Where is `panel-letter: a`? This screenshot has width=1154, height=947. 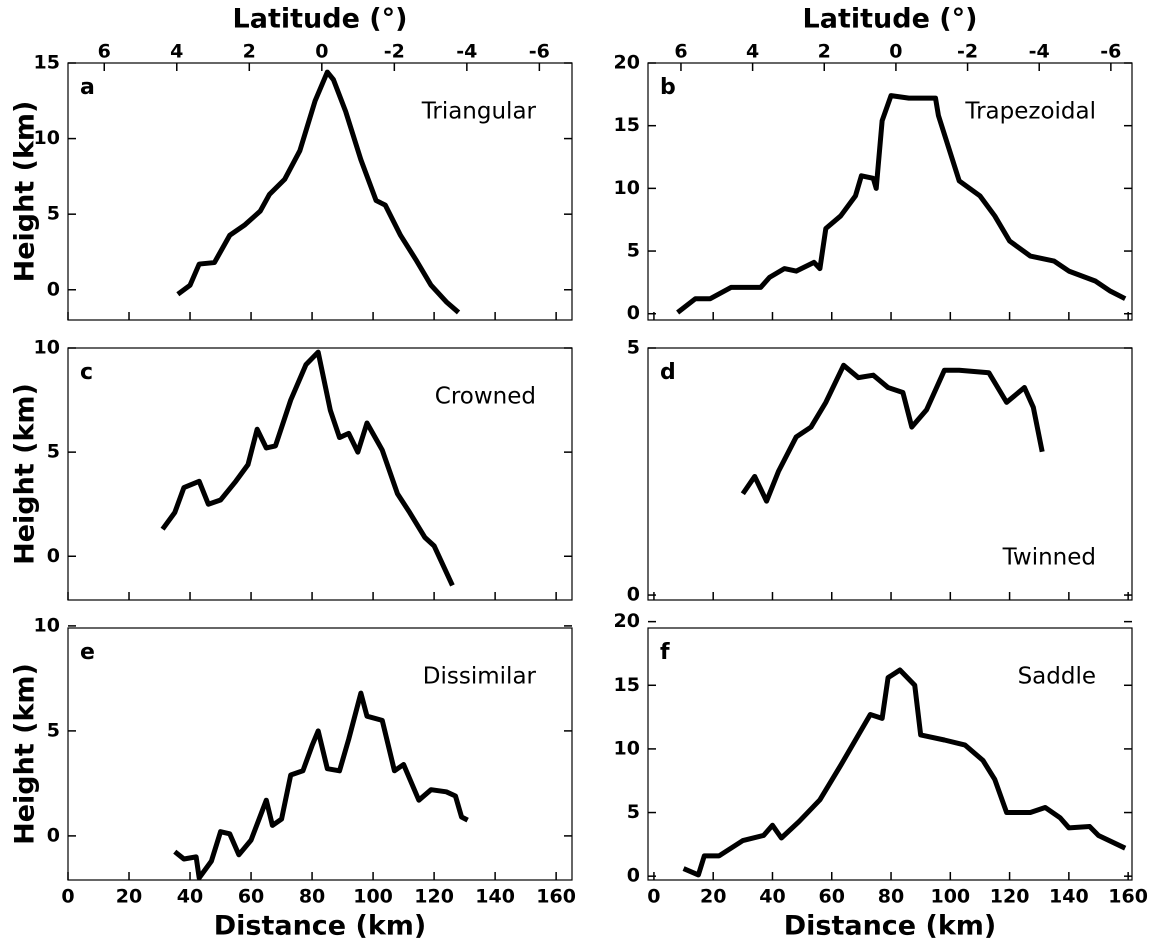
panel-letter: a is located at coordinates (87, 87).